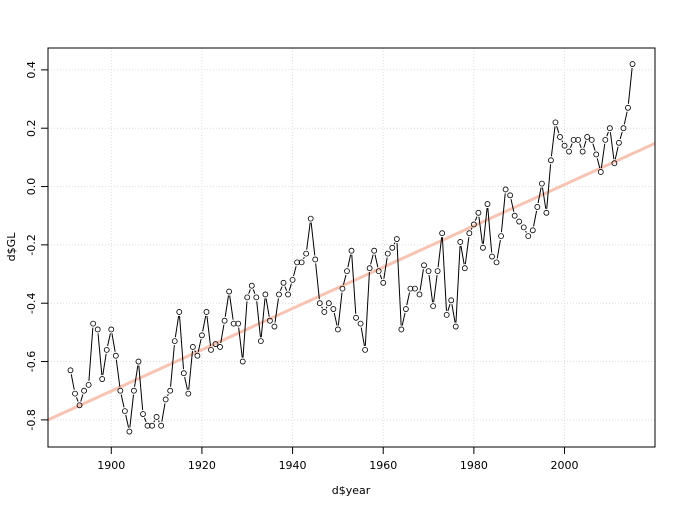 Image resolution: width=680 pixels, height=510 pixels. I want to click on x-tick-label: 1920, so click(202, 465).